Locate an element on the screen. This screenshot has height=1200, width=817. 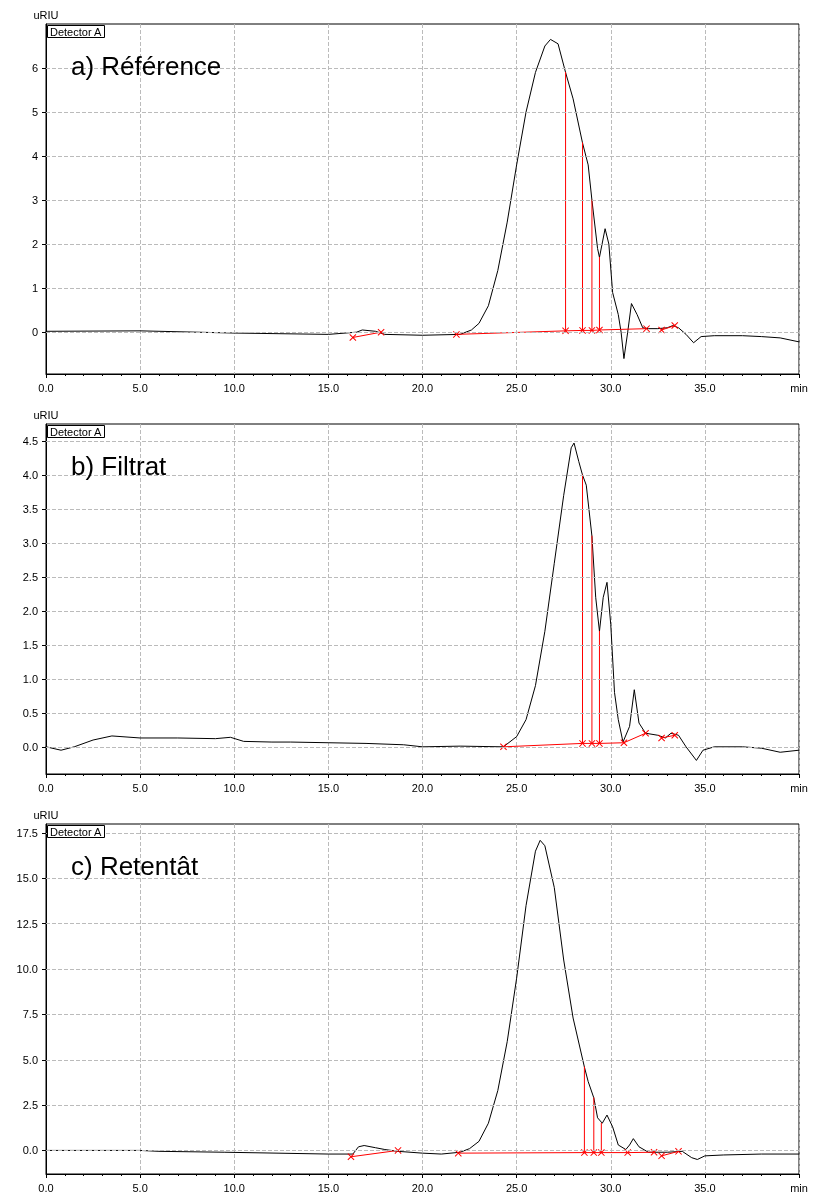
y-tick-label: 12.5 is located at coordinates (27, 923).